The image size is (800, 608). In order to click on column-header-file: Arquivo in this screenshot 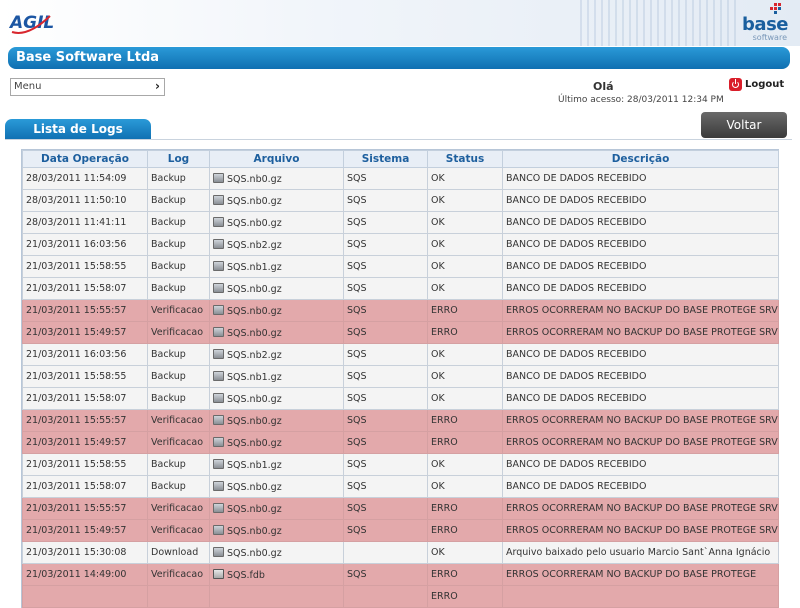, I will do `click(276, 159)`.